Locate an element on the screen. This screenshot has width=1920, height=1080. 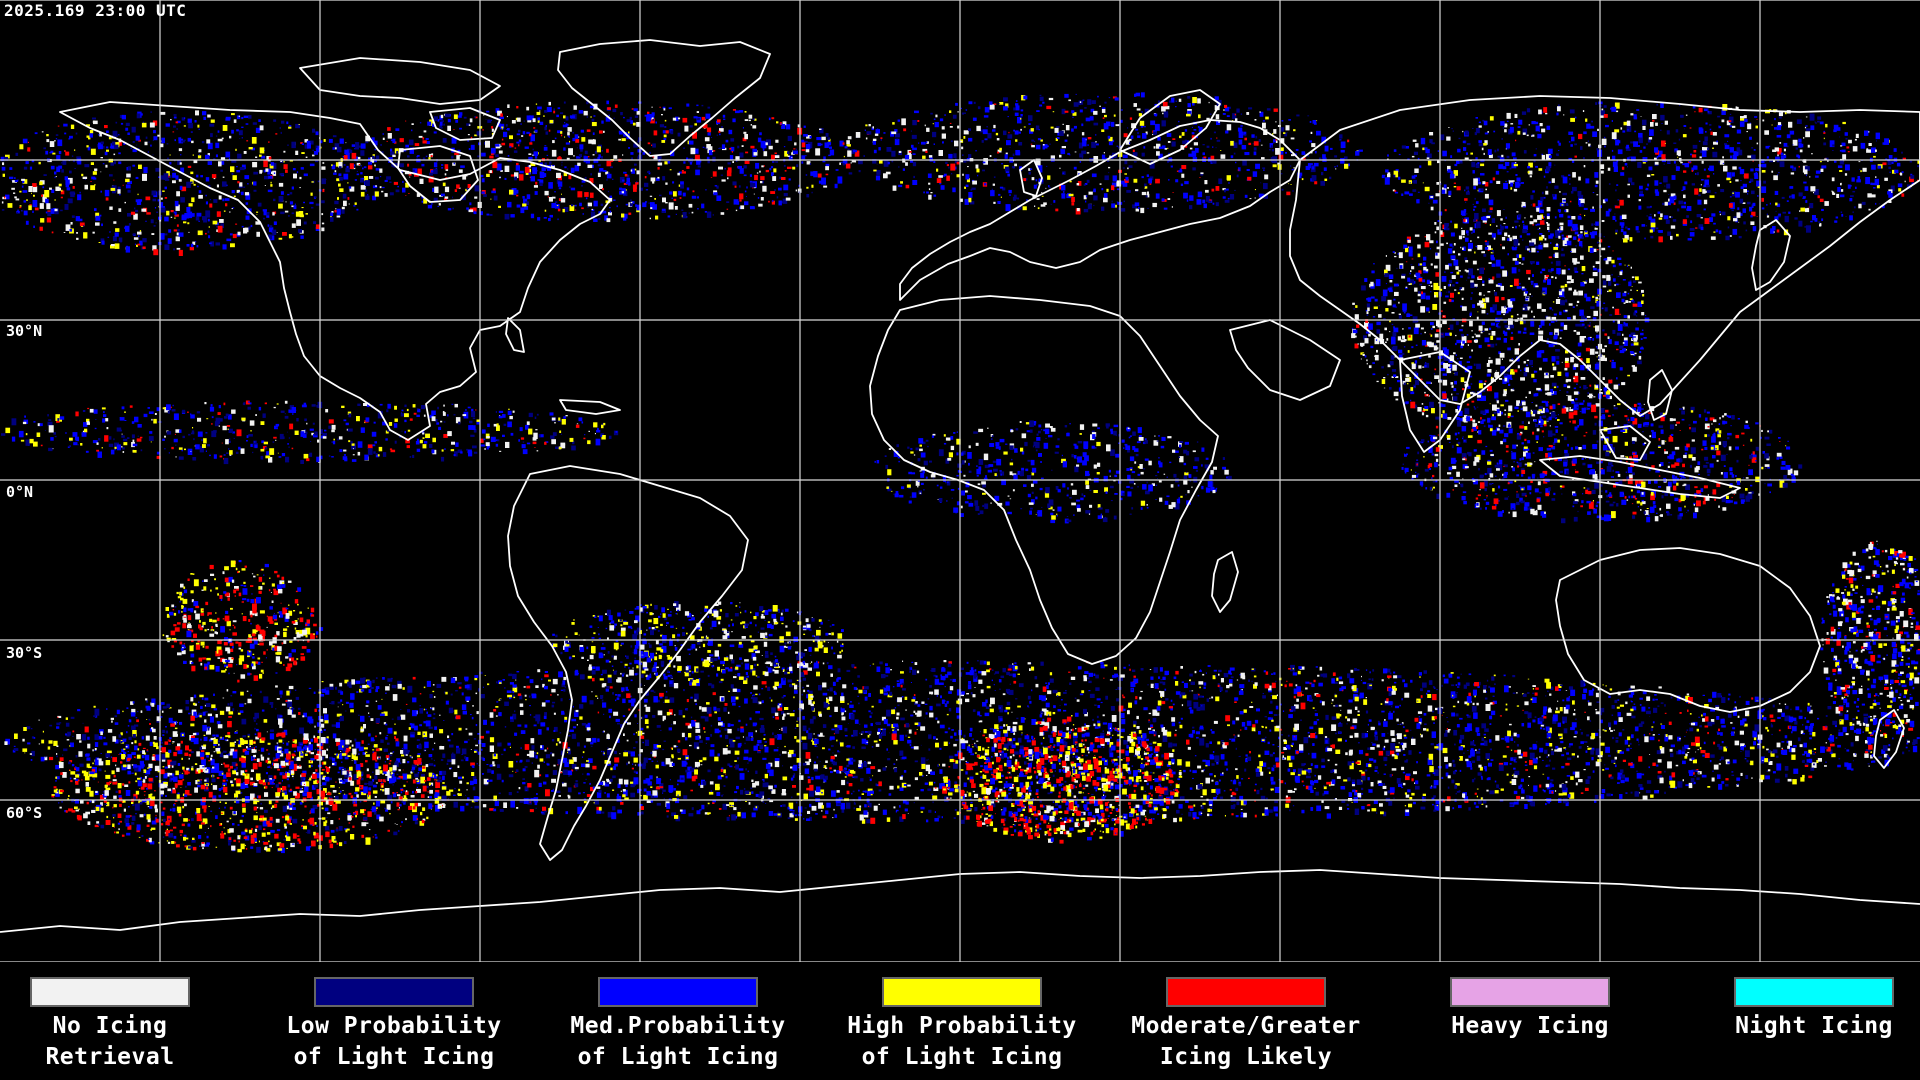
coastline-north-america is located at coordinates (335, 271).